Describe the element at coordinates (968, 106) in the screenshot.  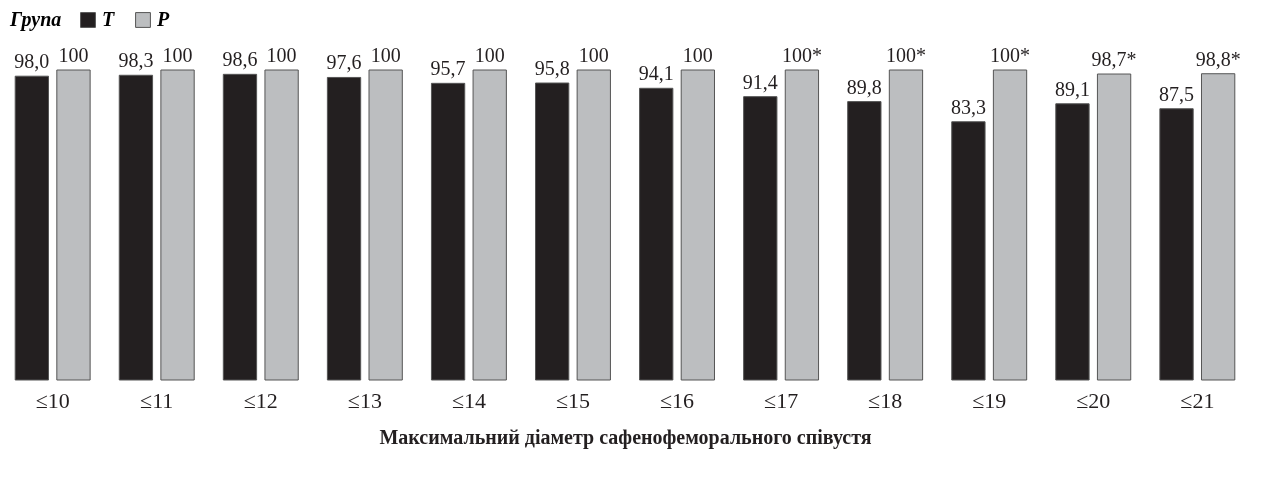
I see `data-label: 83,3` at that location.